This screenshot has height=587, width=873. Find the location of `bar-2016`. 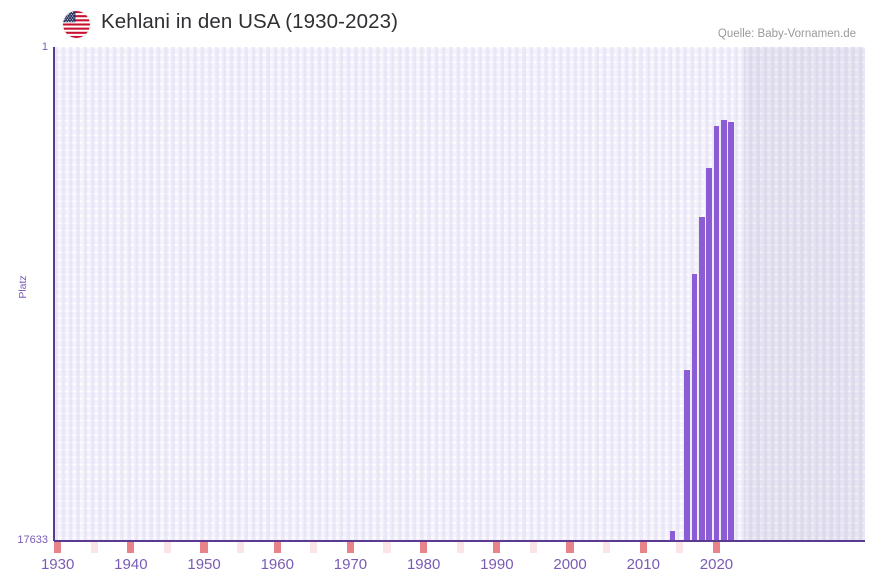

bar-2016 is located at coordinates (687, 455).